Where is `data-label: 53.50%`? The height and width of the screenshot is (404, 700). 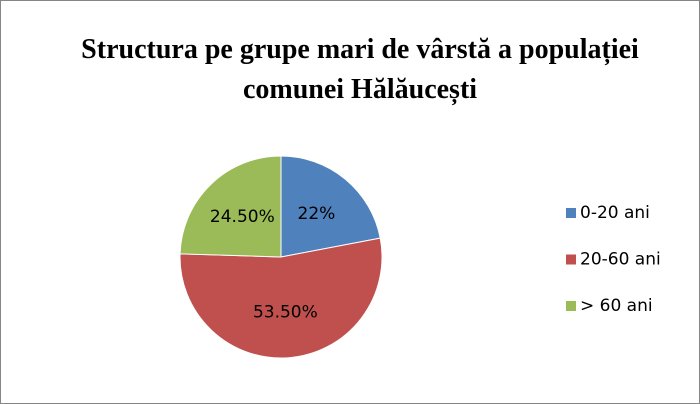
data-label: 53.50% is located at coordinates (285, 312).